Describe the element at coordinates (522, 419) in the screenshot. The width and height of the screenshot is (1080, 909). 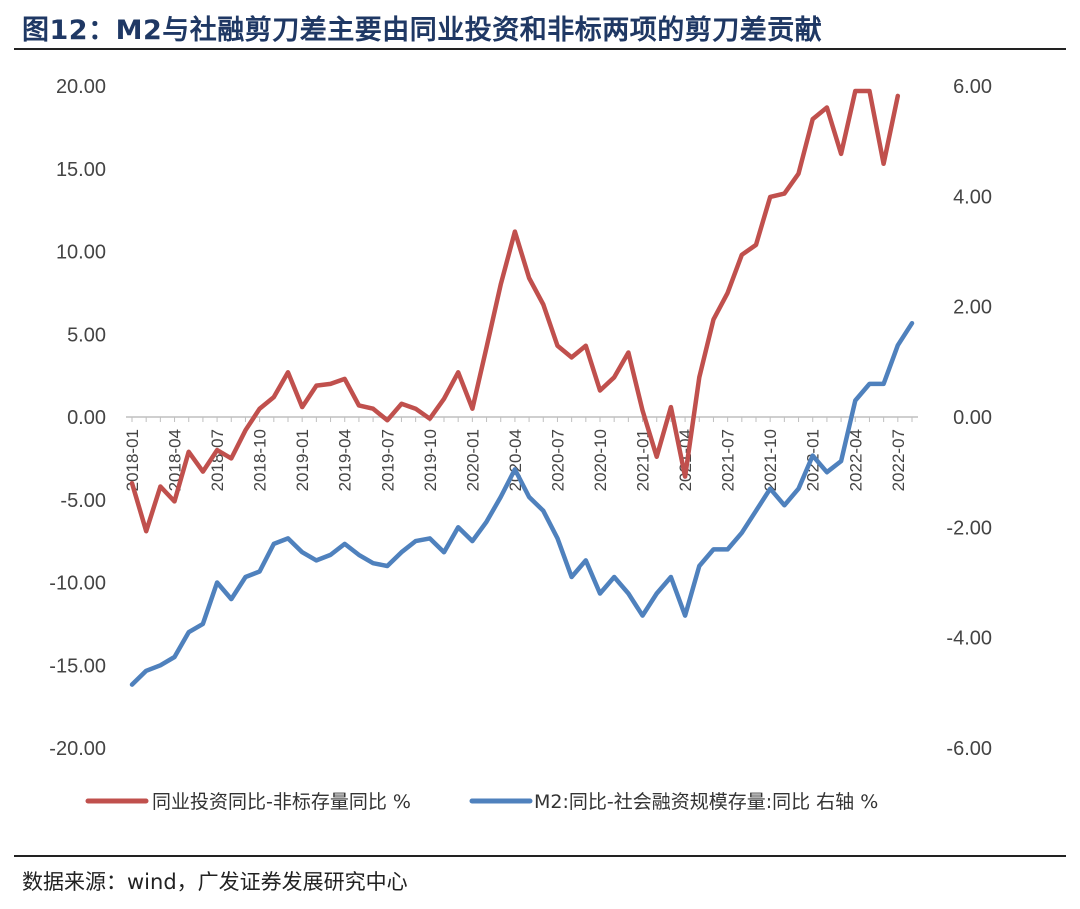
I see `zero-axis` at that location.